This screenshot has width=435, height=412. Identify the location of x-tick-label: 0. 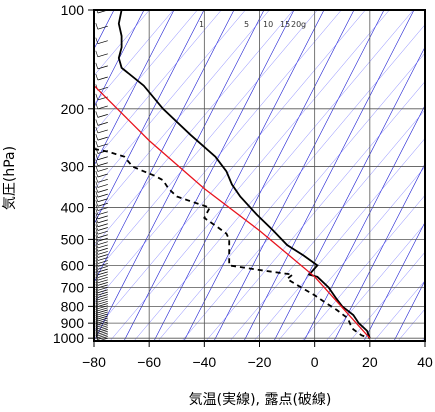
(315, 362).